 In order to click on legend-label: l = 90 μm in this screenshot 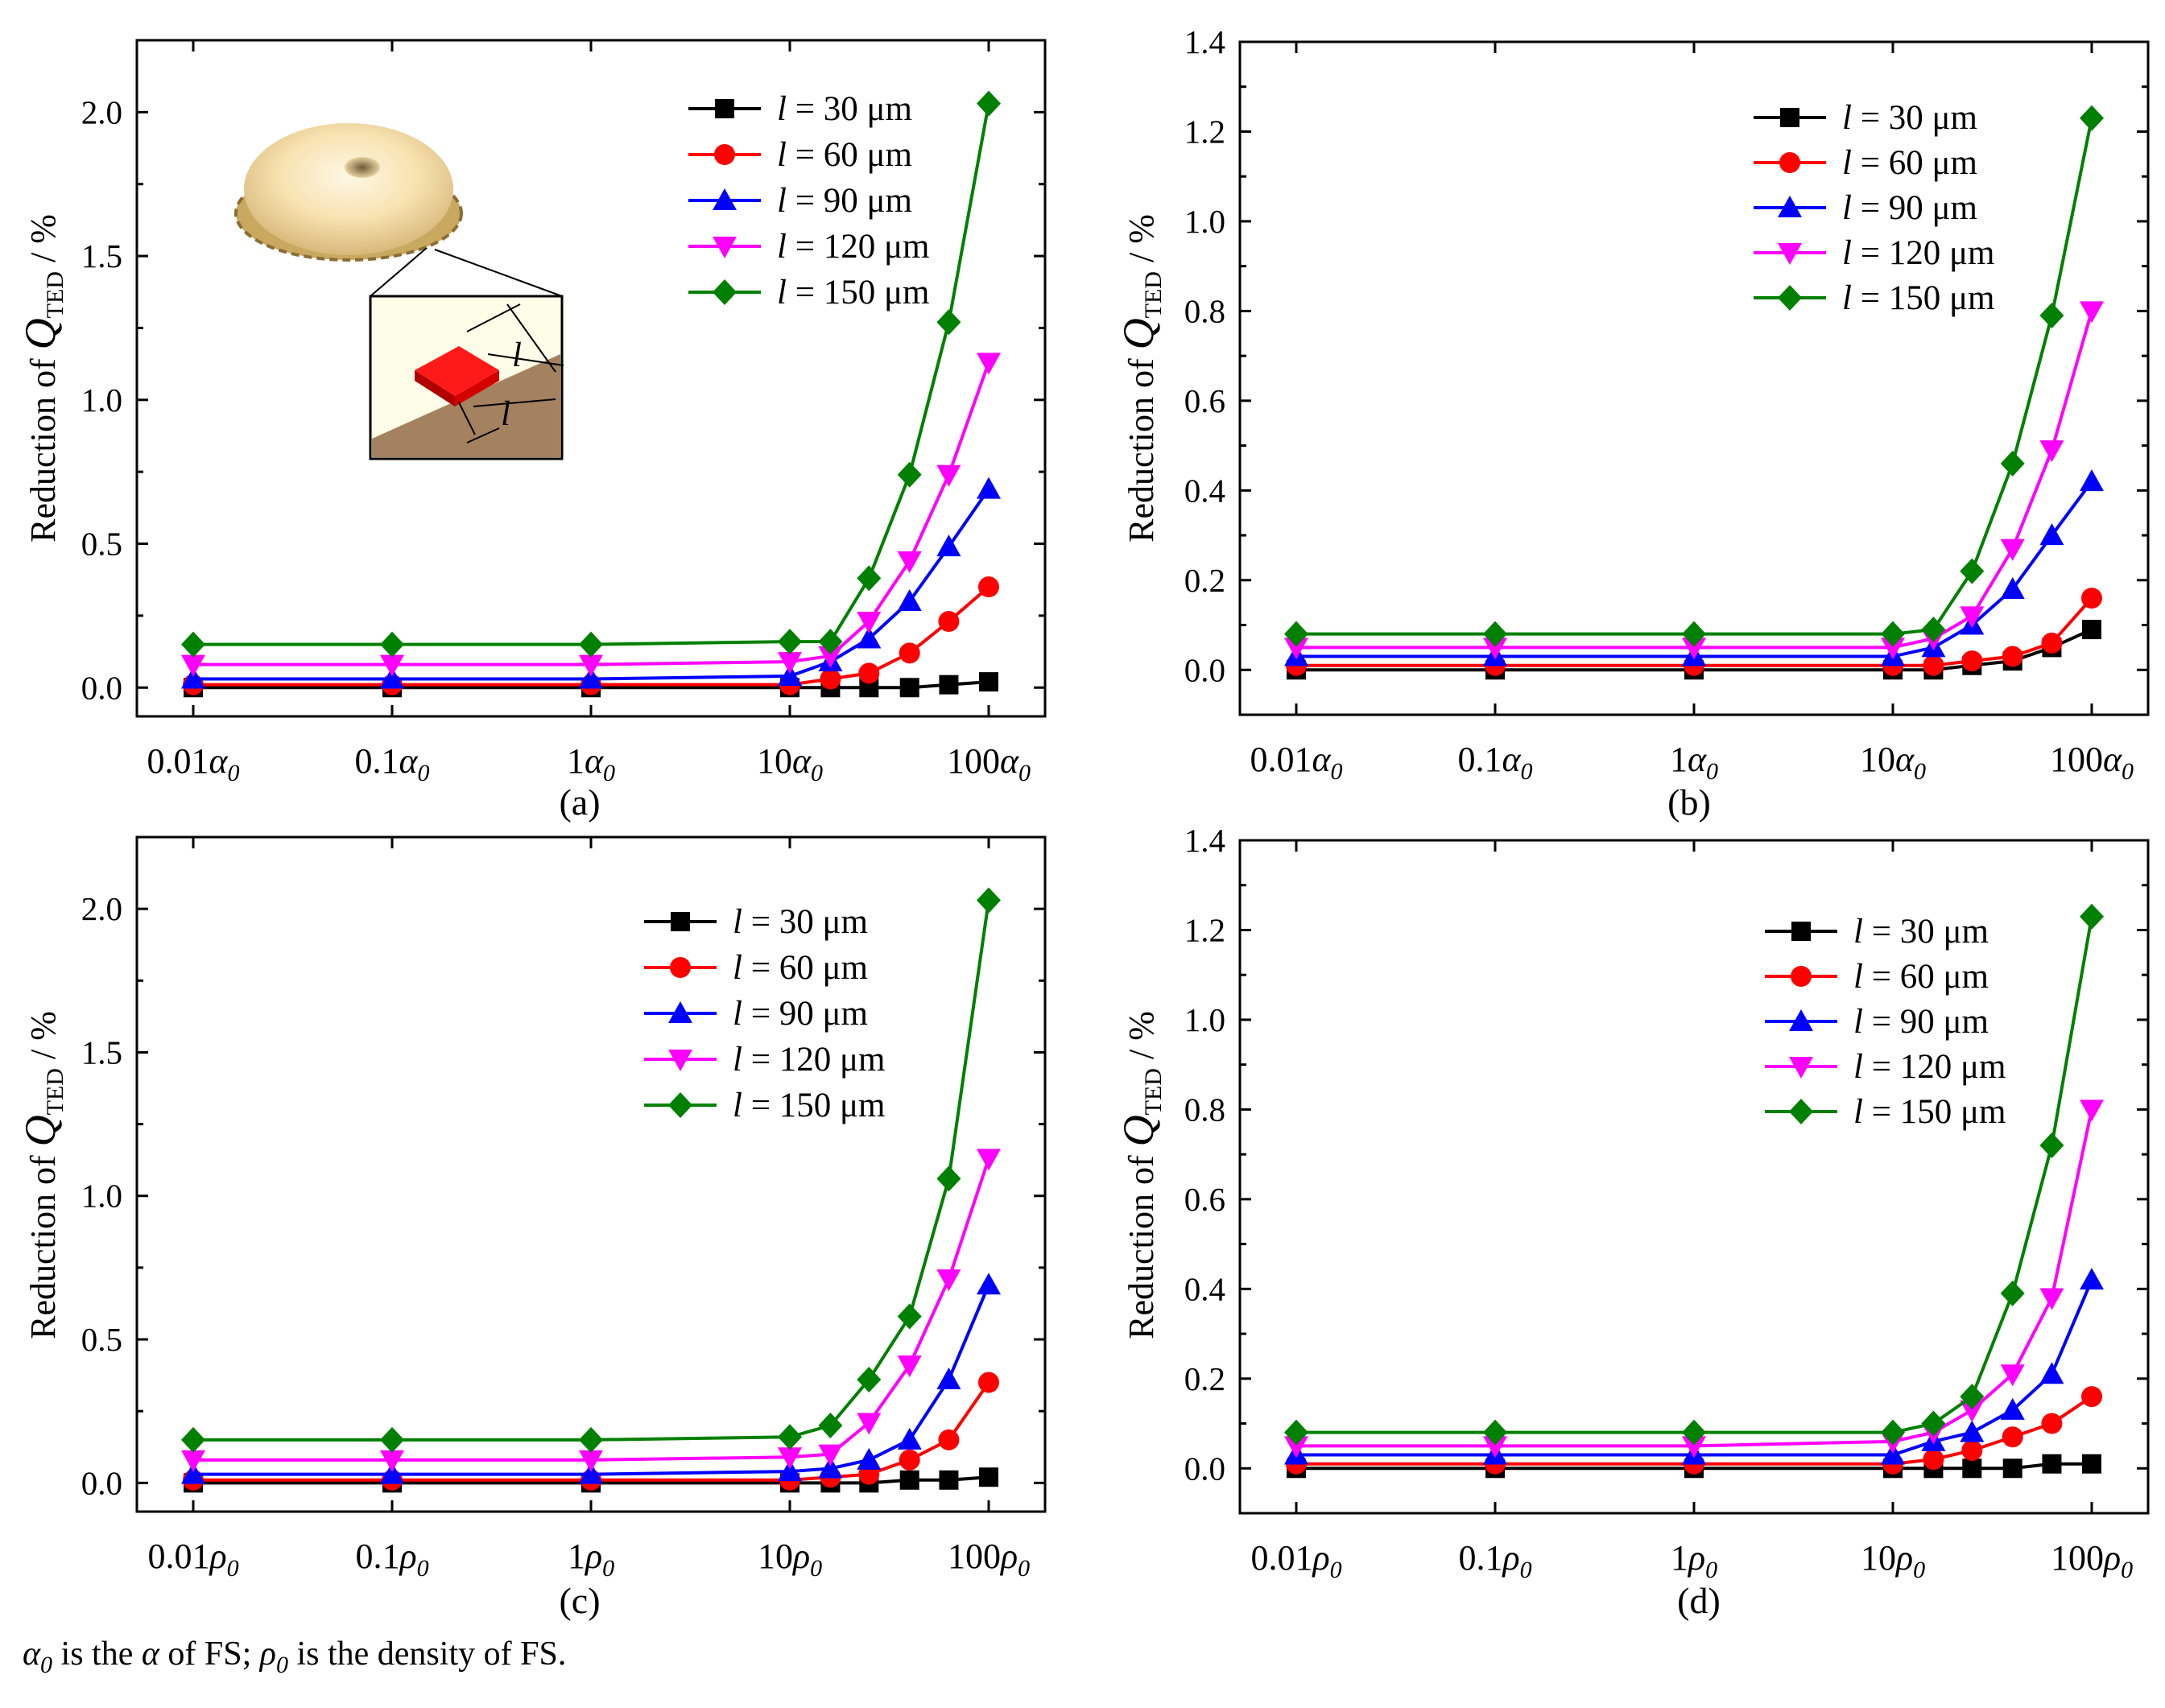, I will do `click(1909, 208)`.